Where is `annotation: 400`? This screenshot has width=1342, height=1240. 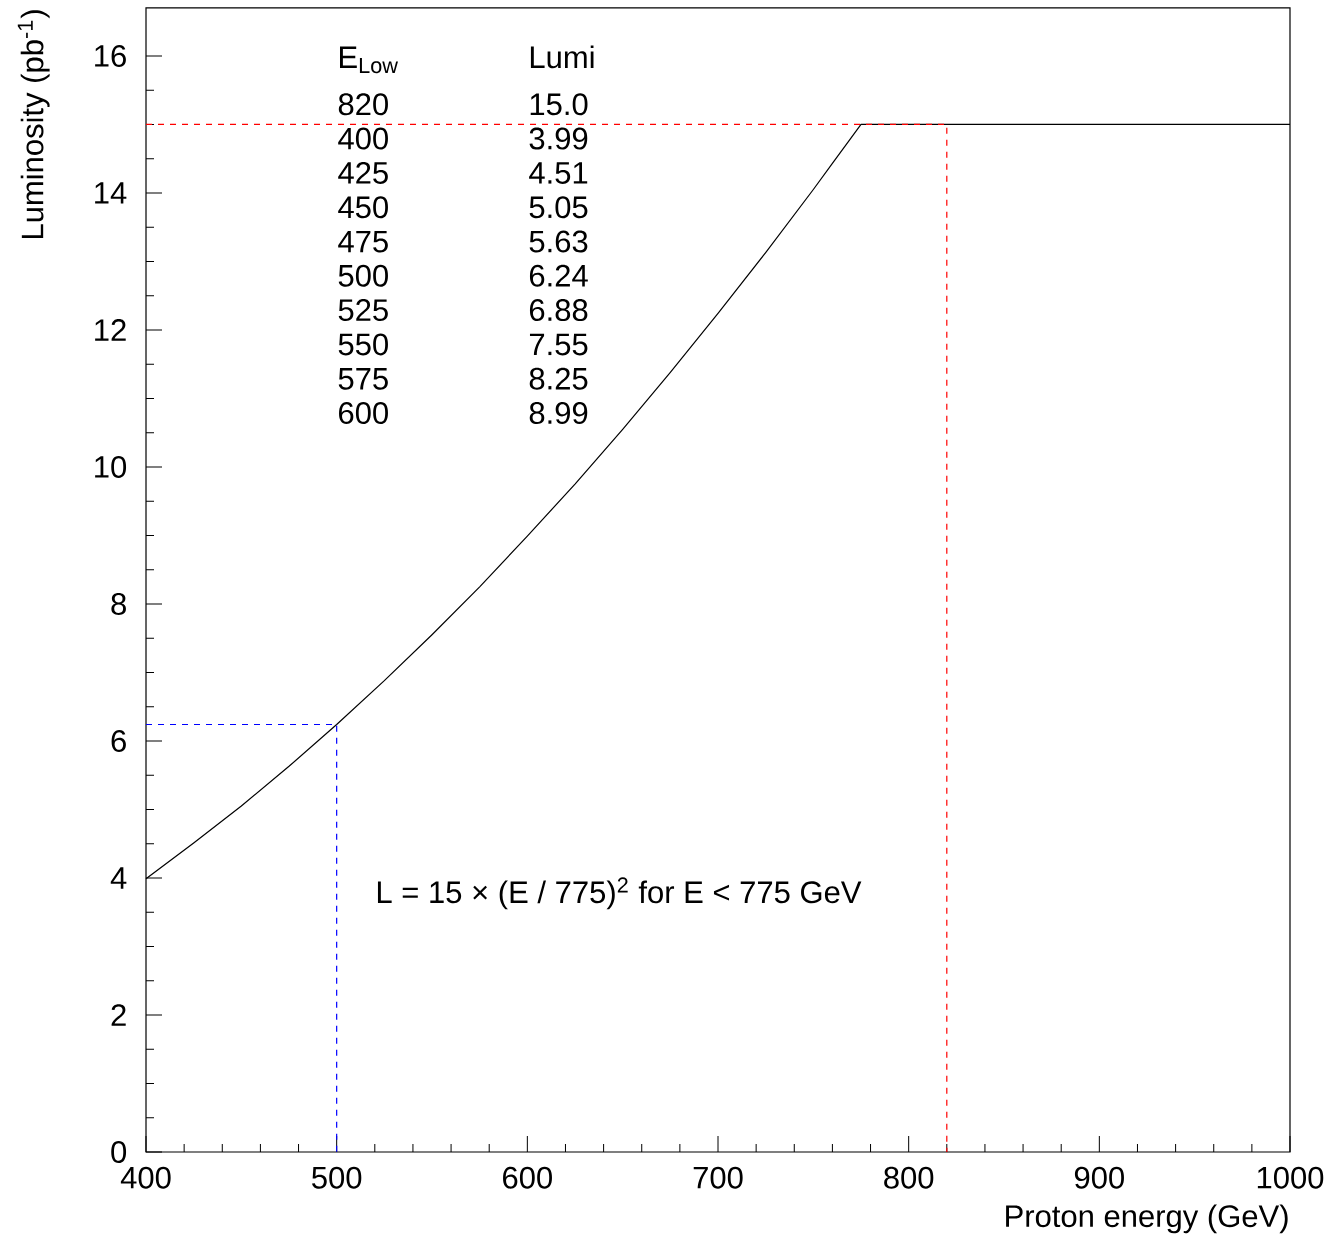
annotation: 400 is located at coordinates (363, 138).